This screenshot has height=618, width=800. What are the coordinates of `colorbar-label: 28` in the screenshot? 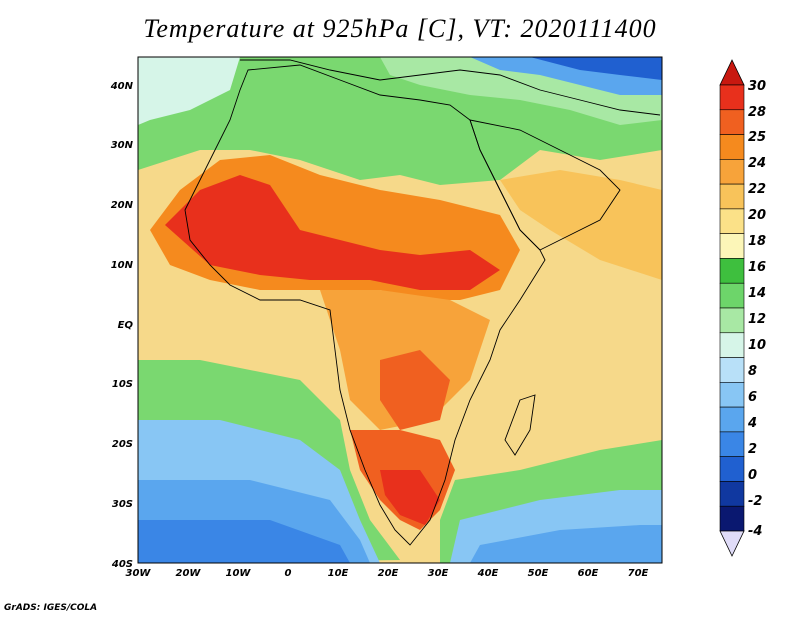 It's located at (757, 112).